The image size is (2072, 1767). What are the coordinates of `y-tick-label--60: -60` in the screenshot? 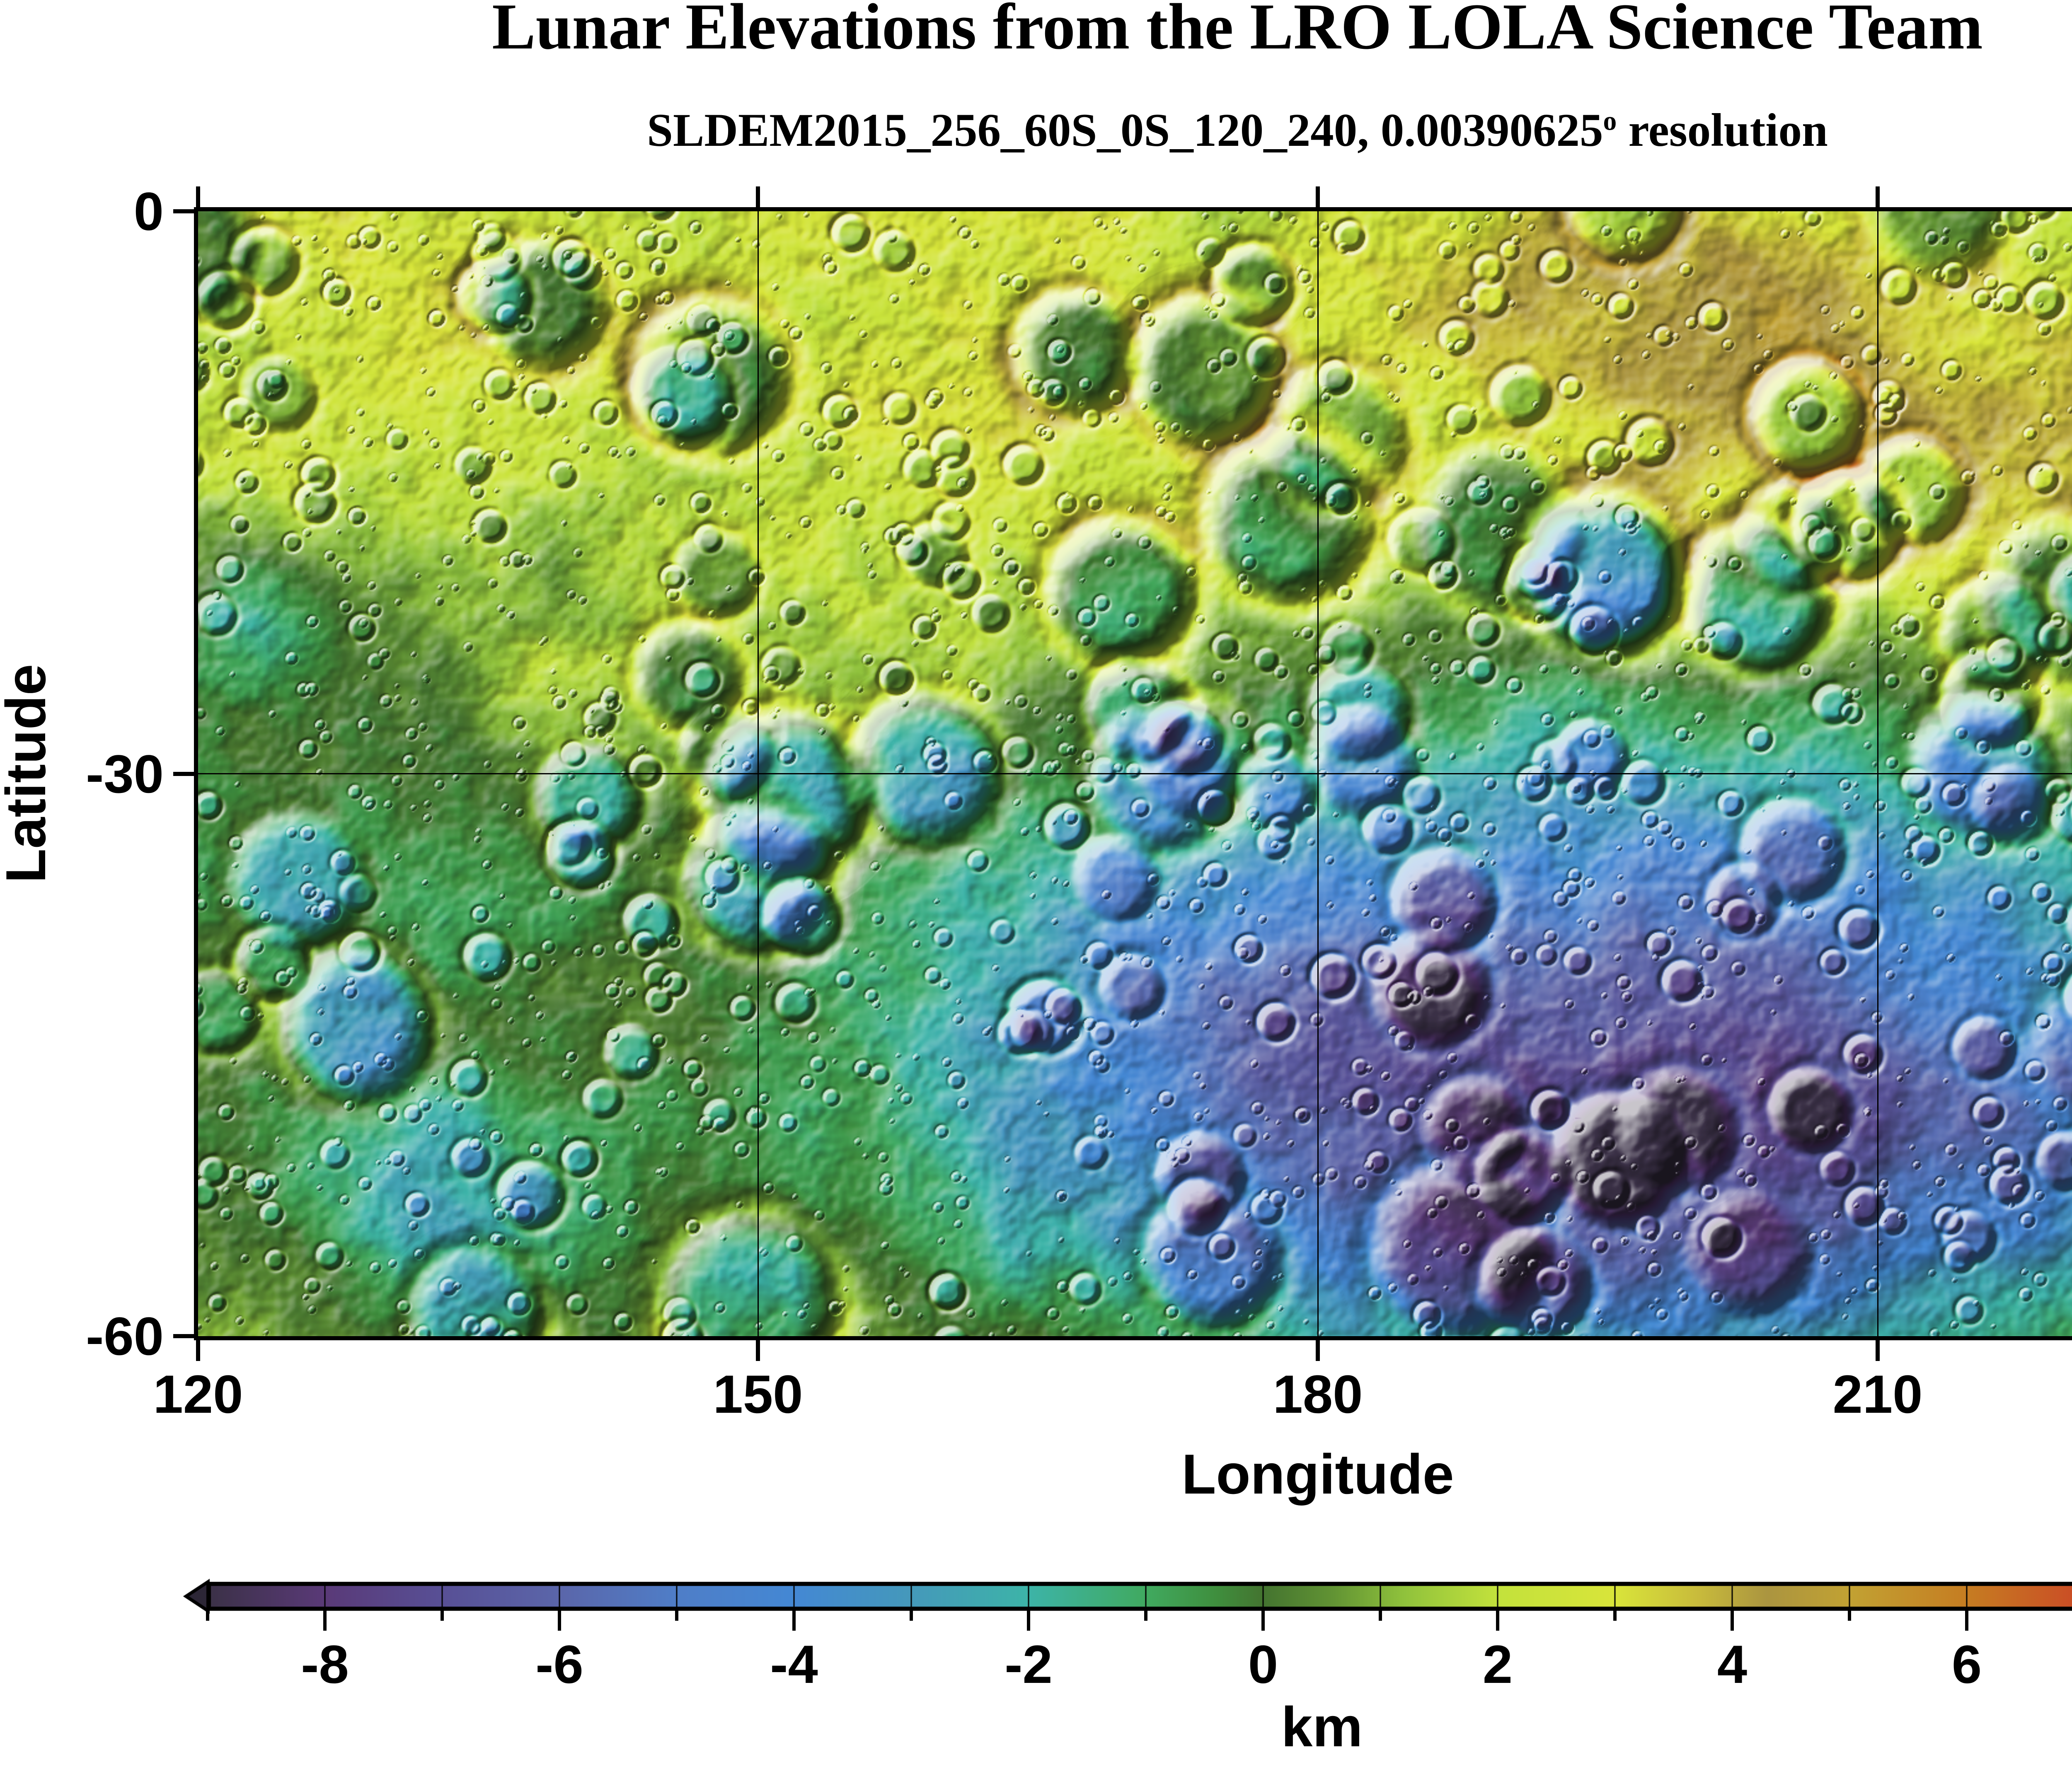 It's located at (125, 1336).